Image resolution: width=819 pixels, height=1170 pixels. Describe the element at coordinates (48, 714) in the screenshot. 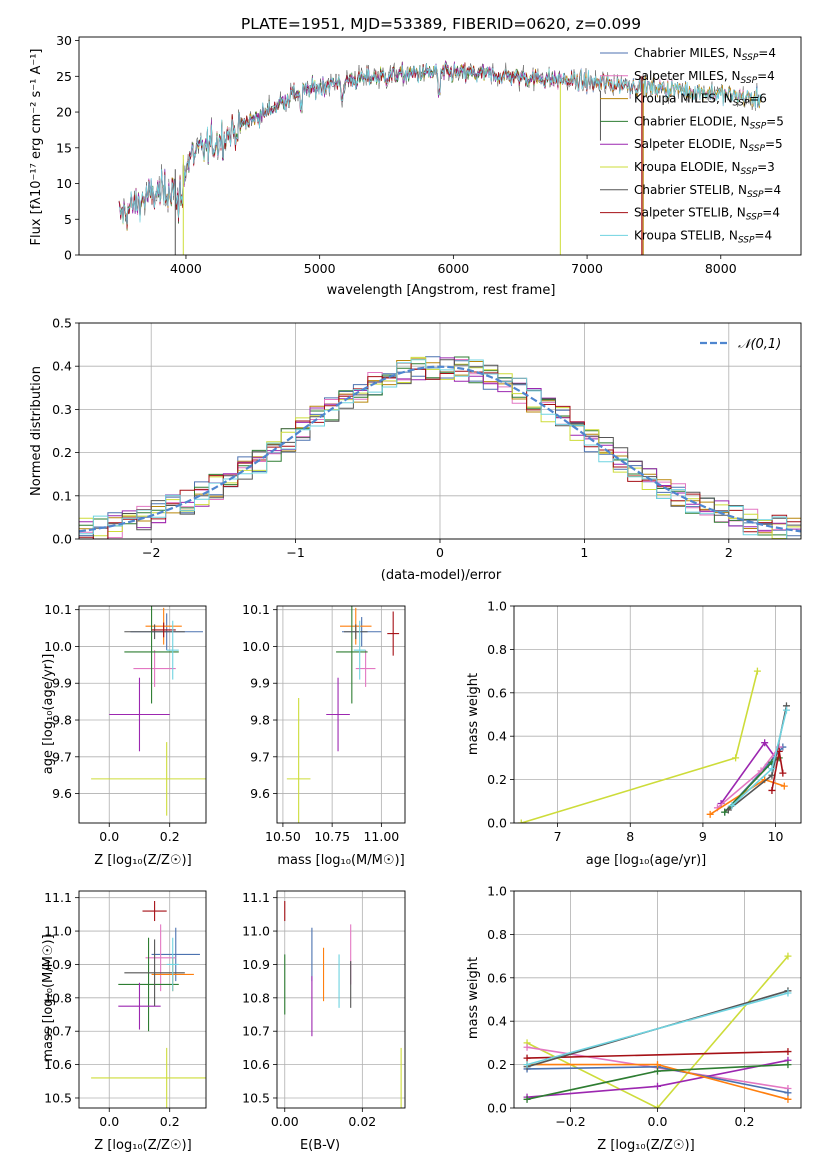

I see `age-vs-Z-ylabel: age [log₁₀(age/yr)]` at that location.